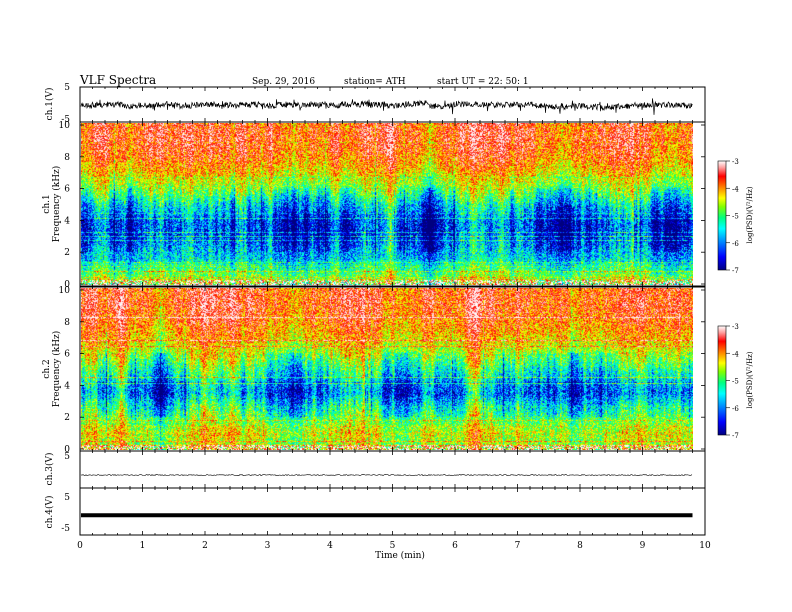 This screenshot has width=792, height=612. Describe the element at coordinates (375, 82) in the screenshot. I see `station-label: station= ATH` at that location.